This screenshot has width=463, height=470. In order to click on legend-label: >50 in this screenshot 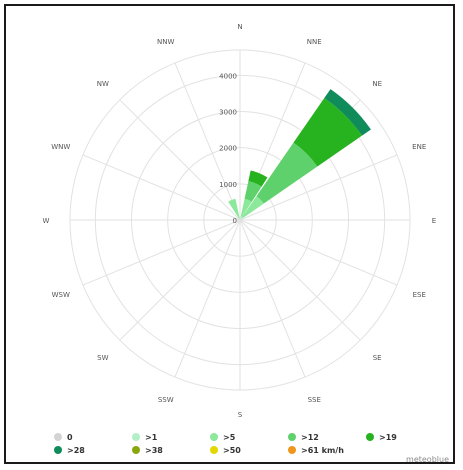, I will do `click(232, 450)`.